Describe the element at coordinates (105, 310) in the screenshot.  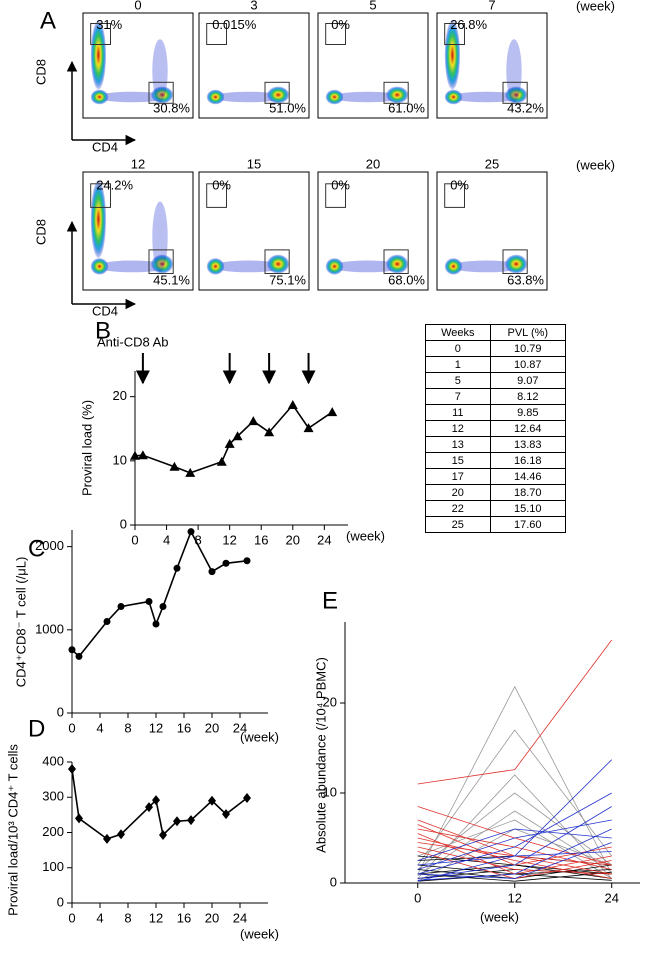
I see `axis-label: CD4` at that location.